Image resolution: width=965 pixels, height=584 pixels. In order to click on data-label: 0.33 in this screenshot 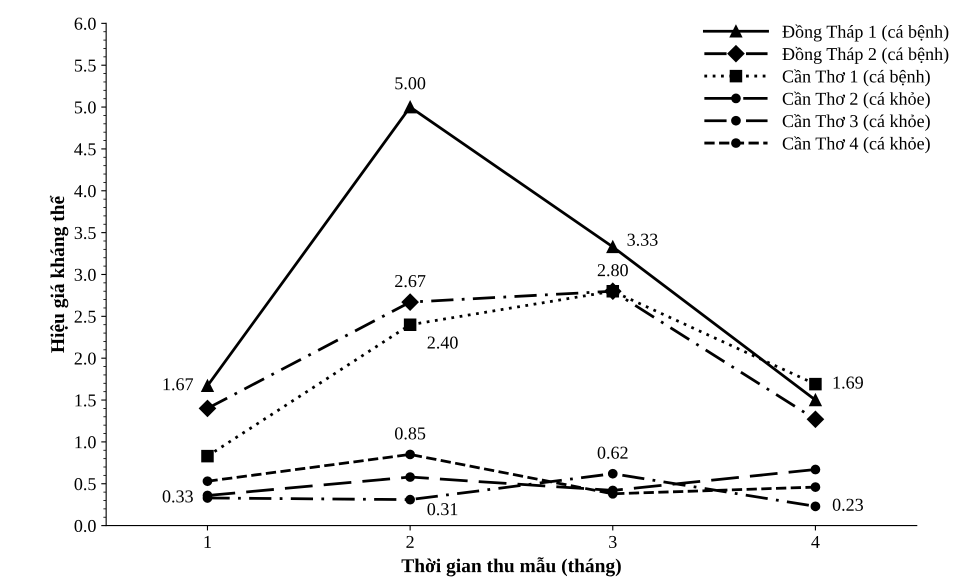, I will do `click(177, 496)`.